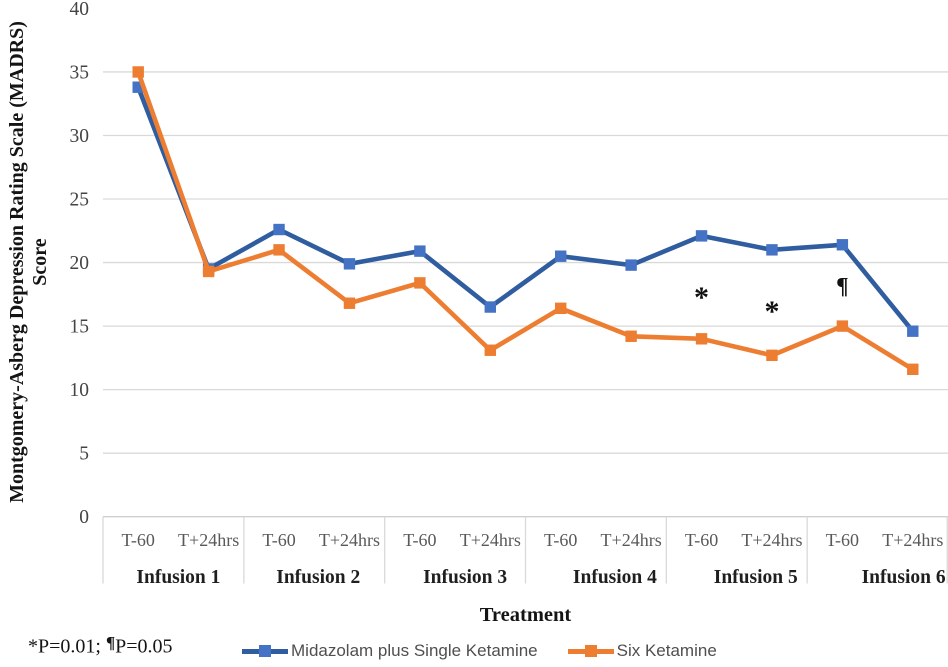  What do you see at coordinates (40, 262) in the screenshot?
I see `y-axis-title-line2: Score` at bounding box center [40, 262].